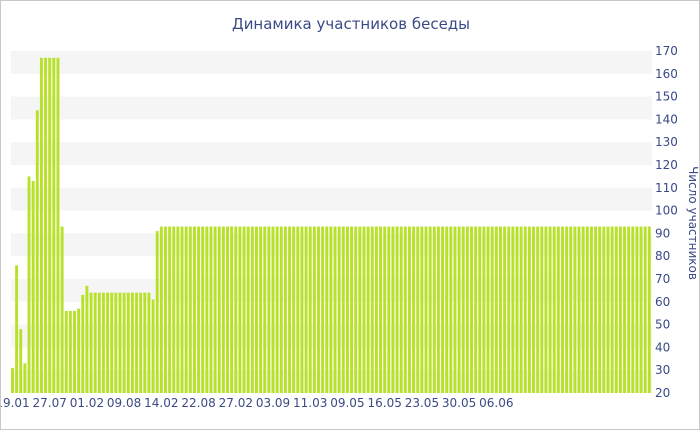 Image resolution: width=700 pixels, height=431 pixels. What do you see at coordinates (422, 403) in the screenshot?
I see `x-tick-label: 23.05` at bounding box center [422, 403].